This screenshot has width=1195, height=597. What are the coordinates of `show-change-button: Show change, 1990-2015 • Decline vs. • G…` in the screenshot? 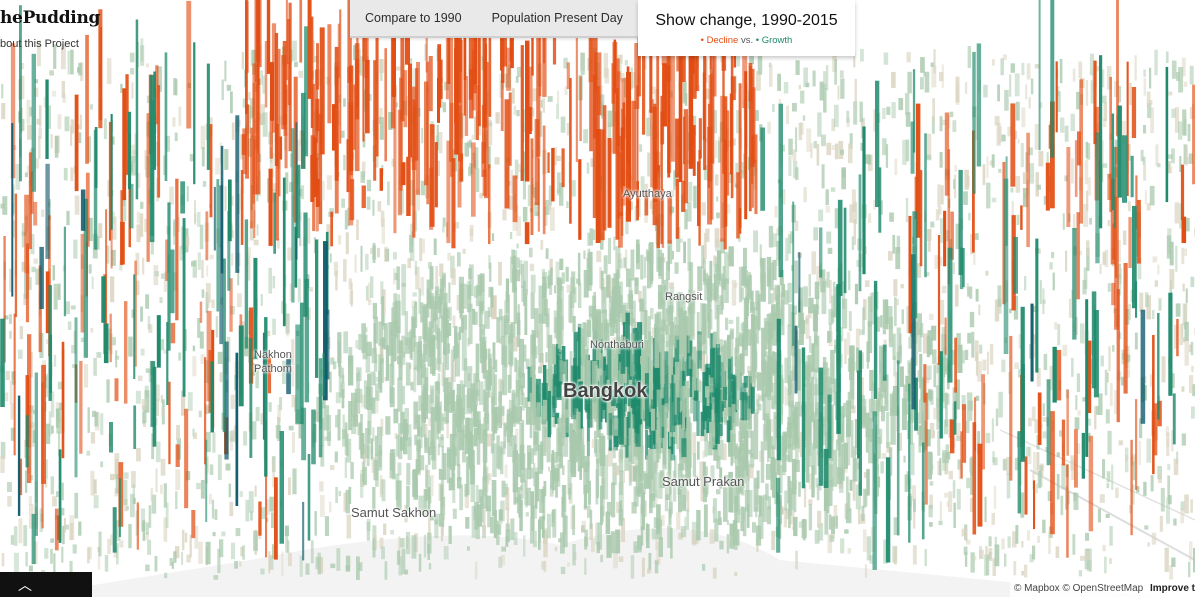 It's located at (746, 28).